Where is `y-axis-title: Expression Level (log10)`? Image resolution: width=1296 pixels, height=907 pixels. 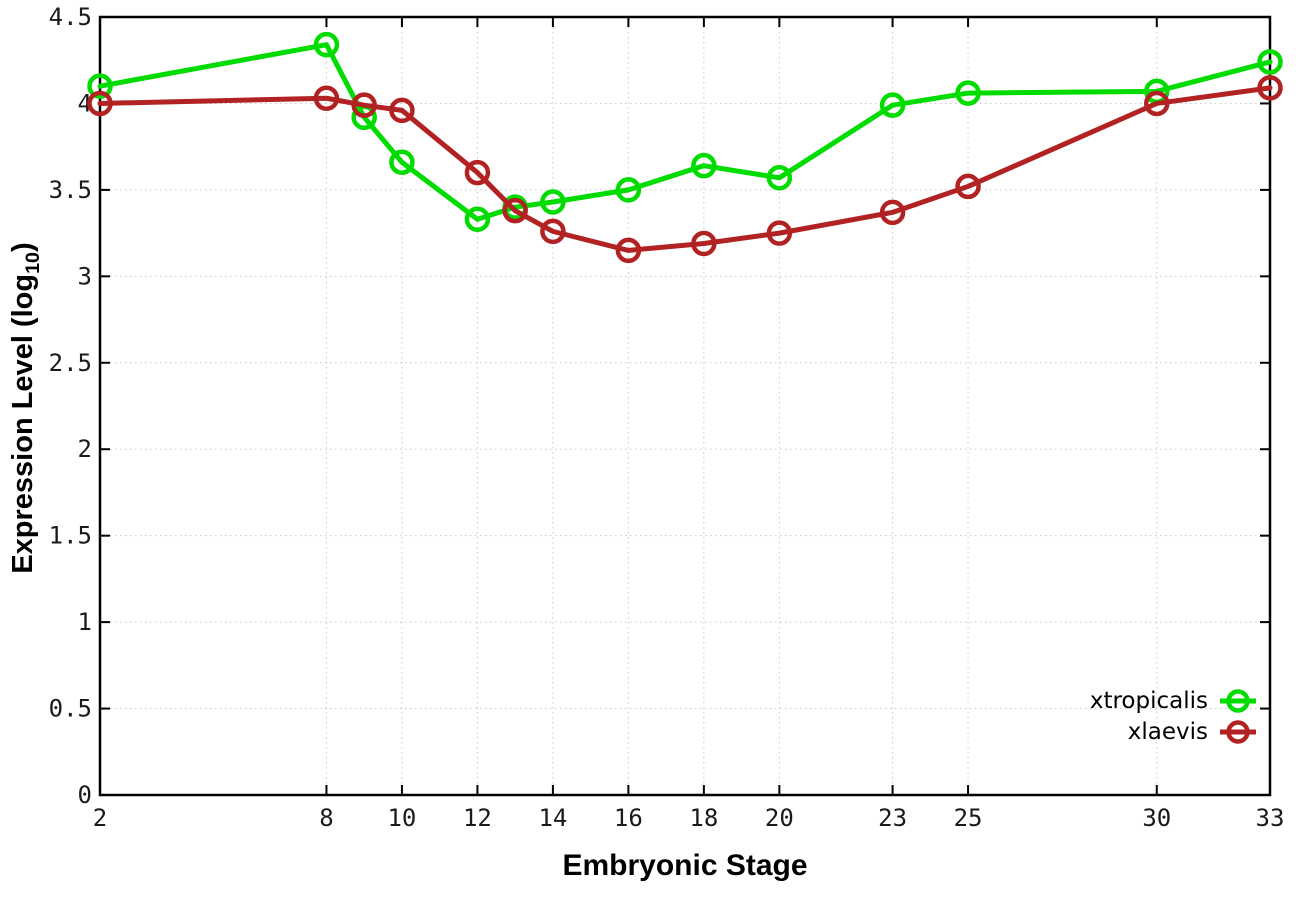
y-axis-title: Expression Level (log10) is located at coordinates (26, 407).